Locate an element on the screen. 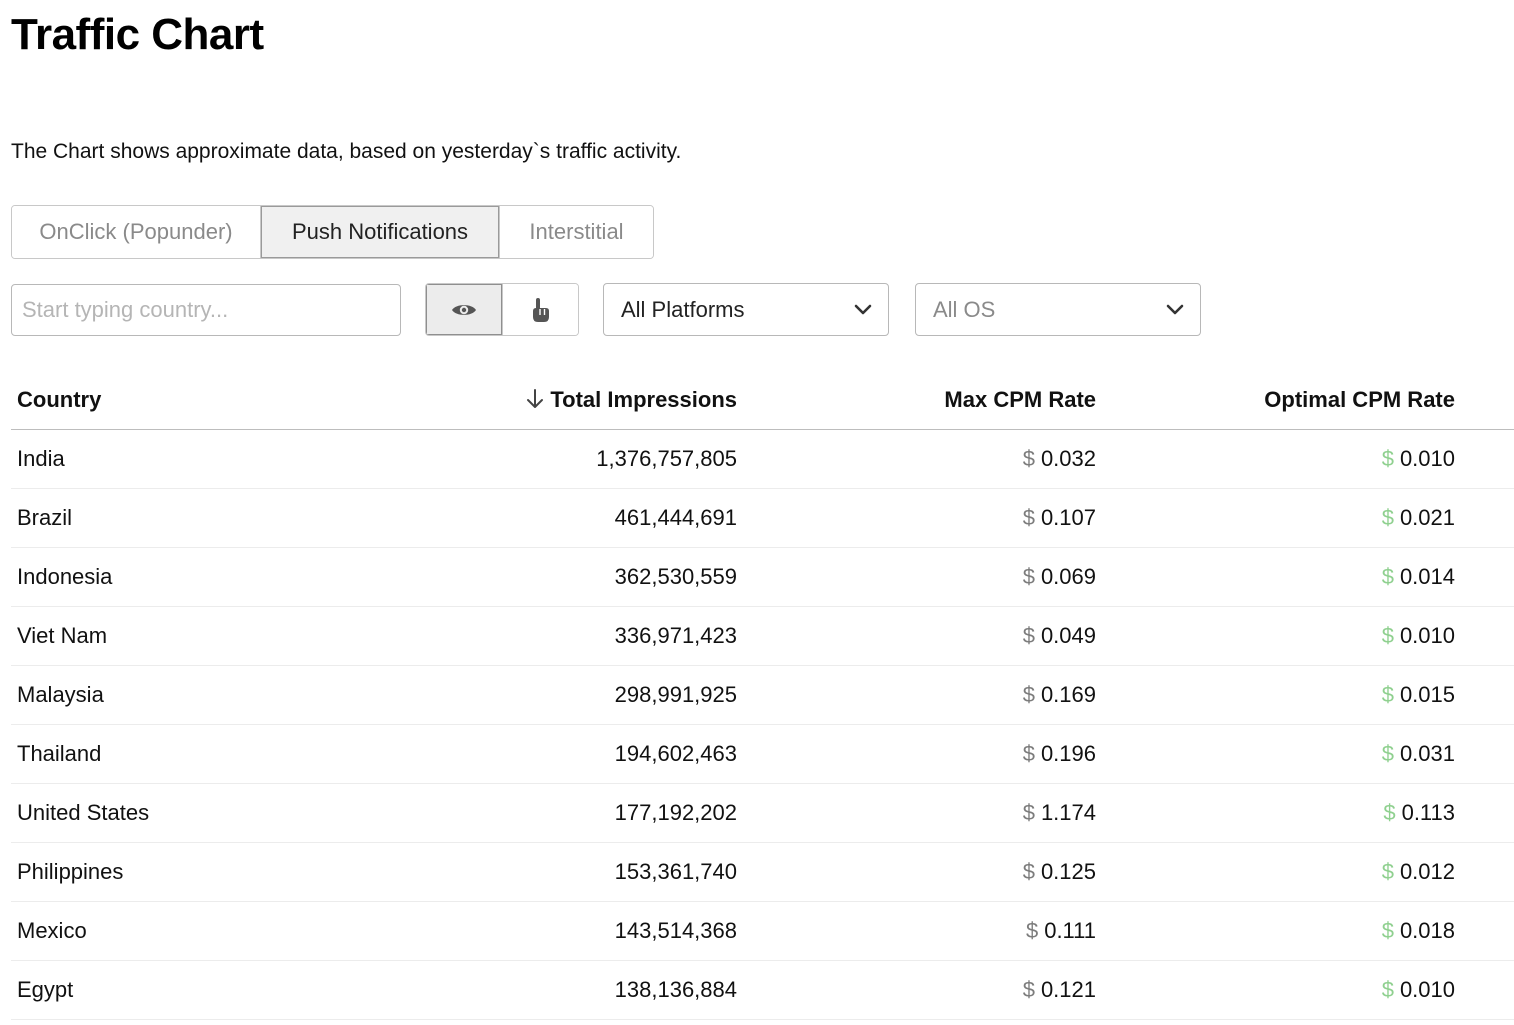  max-cpm-cell: $0.069 is located at coordinates (916, 577).